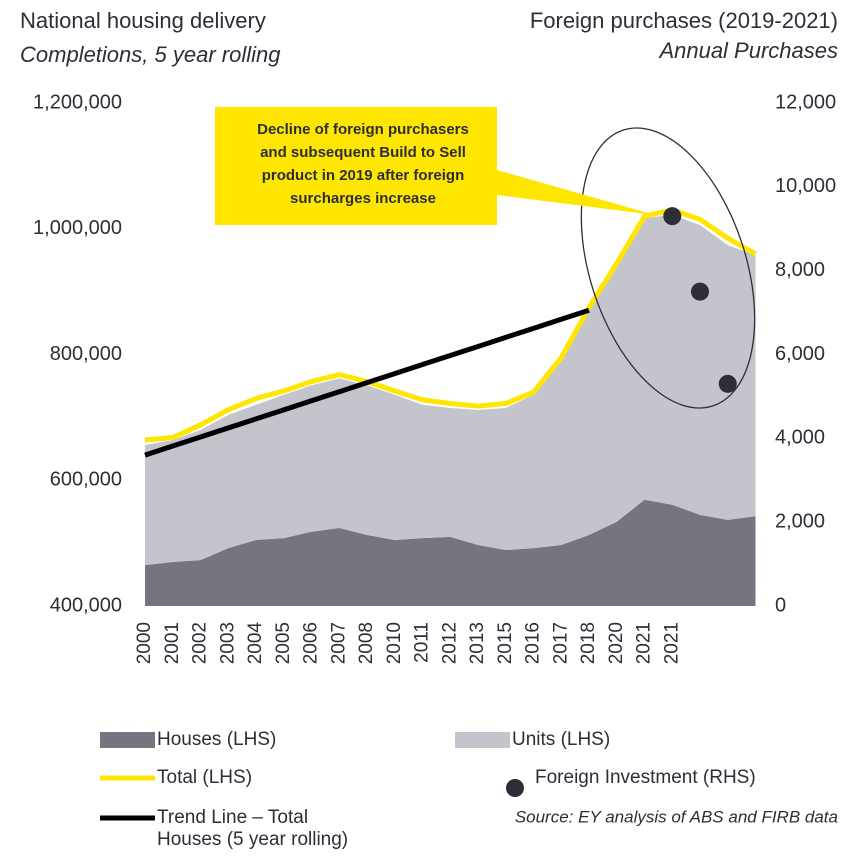  Describe the element at coordinates (77, 228) in the screenshot. I see `y-tick-label: 1,000,000` at that location.